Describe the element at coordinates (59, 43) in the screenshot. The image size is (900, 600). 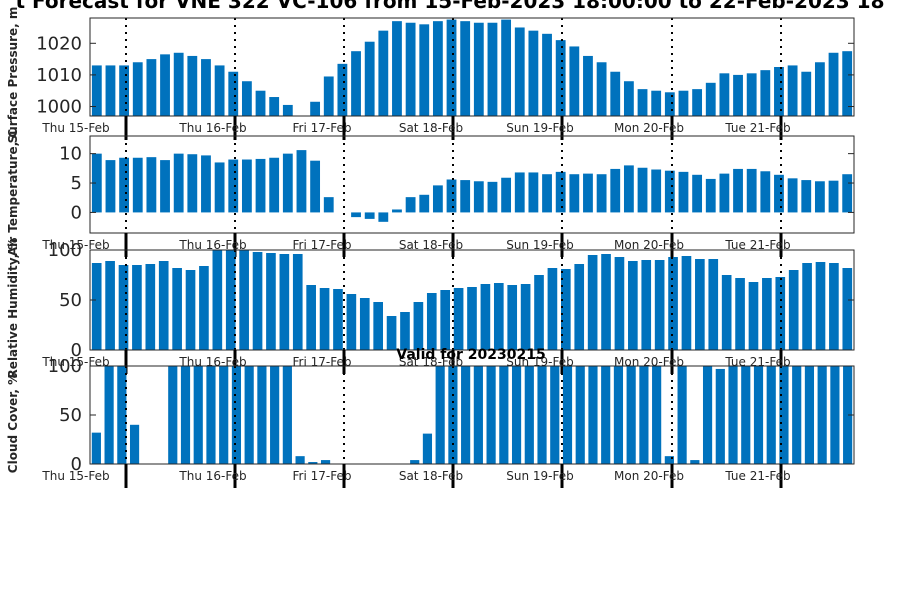
I see `y-tick-label: 1020` at that location.